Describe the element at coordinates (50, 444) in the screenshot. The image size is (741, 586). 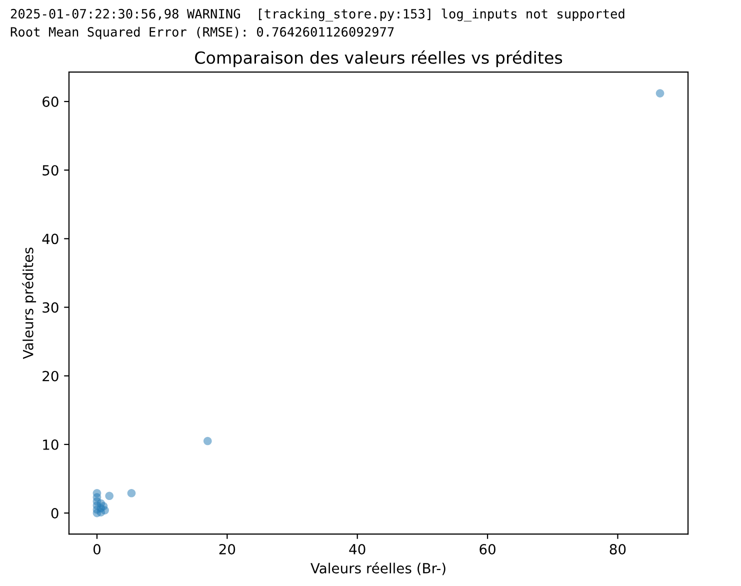
I see `y-tick-label: 10` at that location.